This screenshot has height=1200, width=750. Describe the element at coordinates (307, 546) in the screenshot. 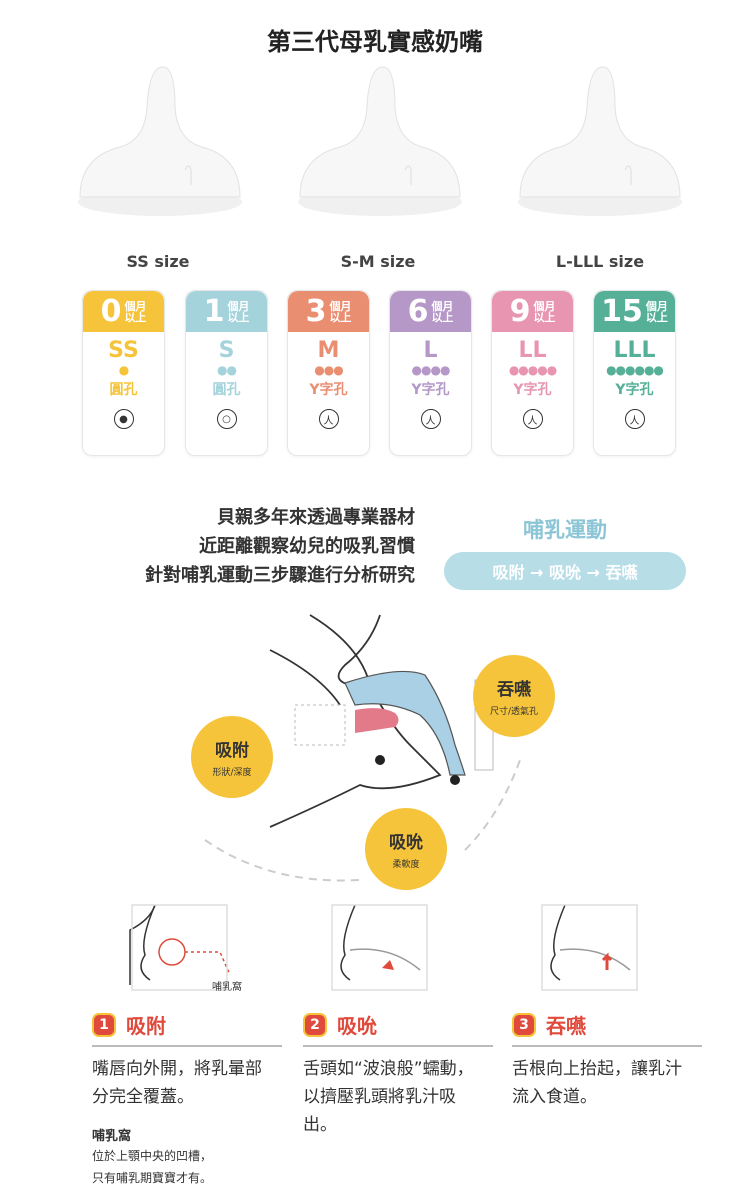

I see `intro-line: 近距離觀察幼兒的吸乳習慣` at that location.